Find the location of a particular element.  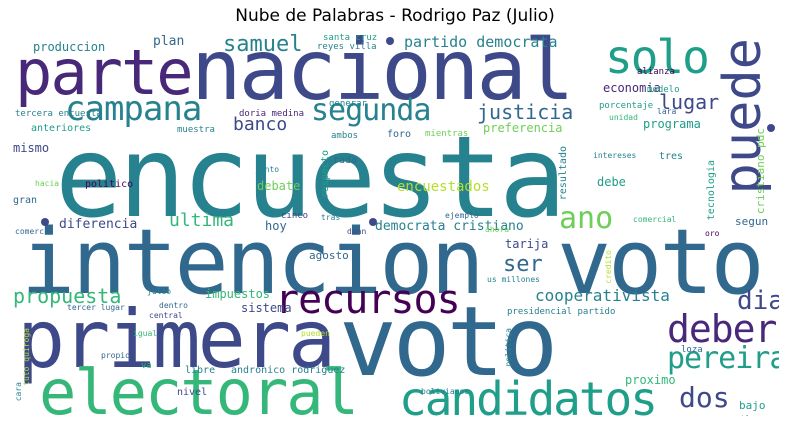

chart-title: Nube de Palabras - Rodrigo Paz (Julio) is located at coordinates (395, 16).